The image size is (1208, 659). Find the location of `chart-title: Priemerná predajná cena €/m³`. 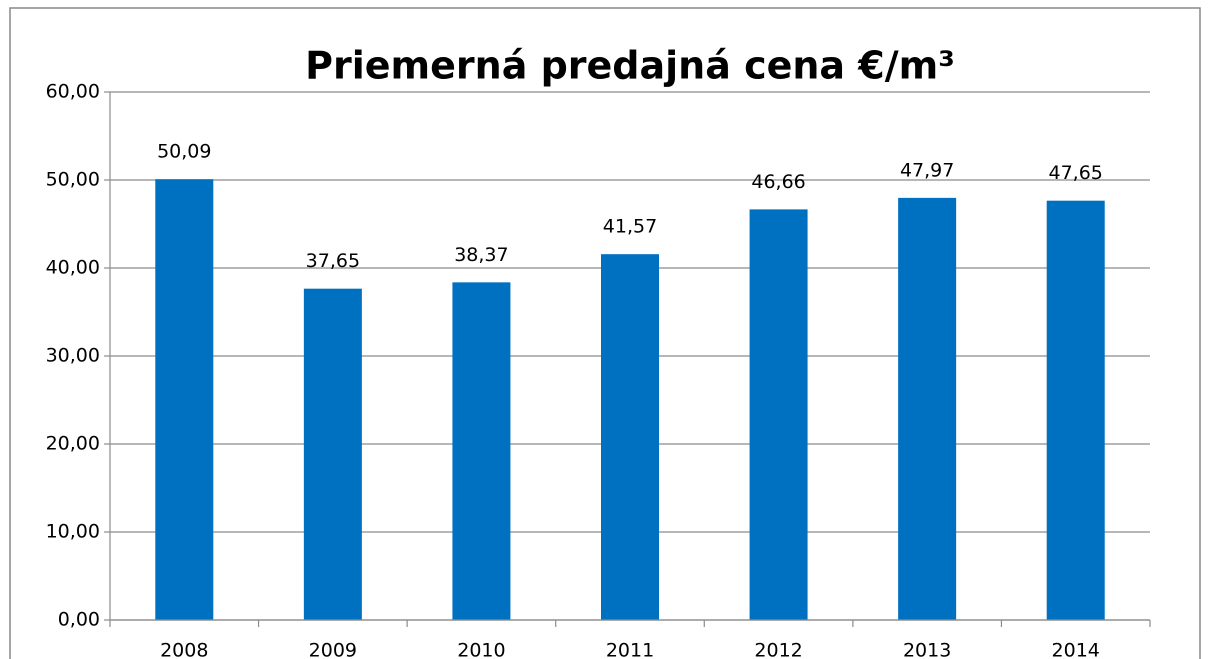

chart-title: Priemerná predajná cena €/m³ is located at coordinates (630, 66).